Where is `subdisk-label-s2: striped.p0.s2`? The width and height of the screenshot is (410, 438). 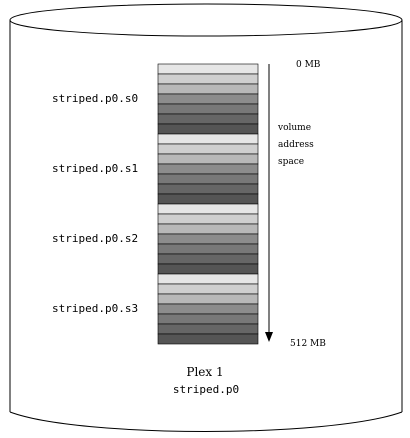
subdisk-label-s2: striped.p0.s2 is located at coordinates (95, 238).